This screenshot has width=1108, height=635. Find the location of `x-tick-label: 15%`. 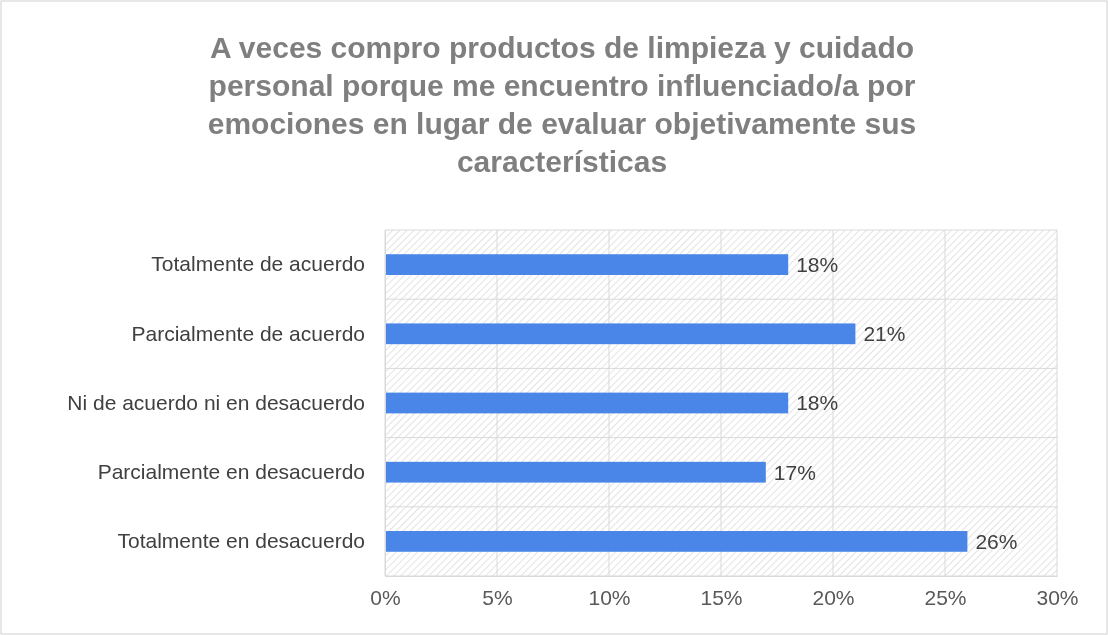

x-tick-label: 15% is located at coordinates (721, 597).